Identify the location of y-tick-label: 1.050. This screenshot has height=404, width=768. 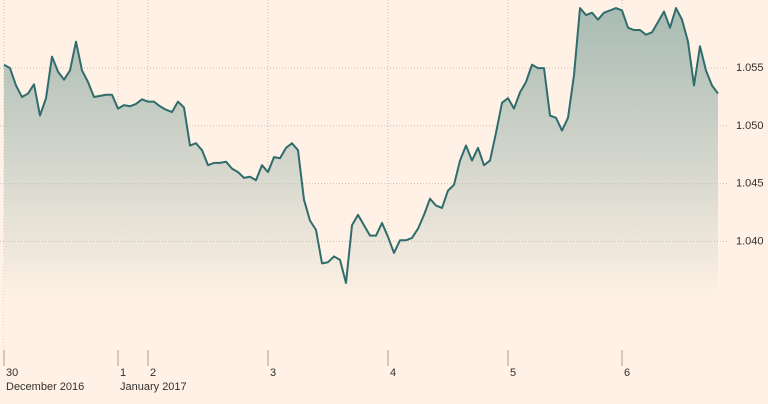
(750, 126).